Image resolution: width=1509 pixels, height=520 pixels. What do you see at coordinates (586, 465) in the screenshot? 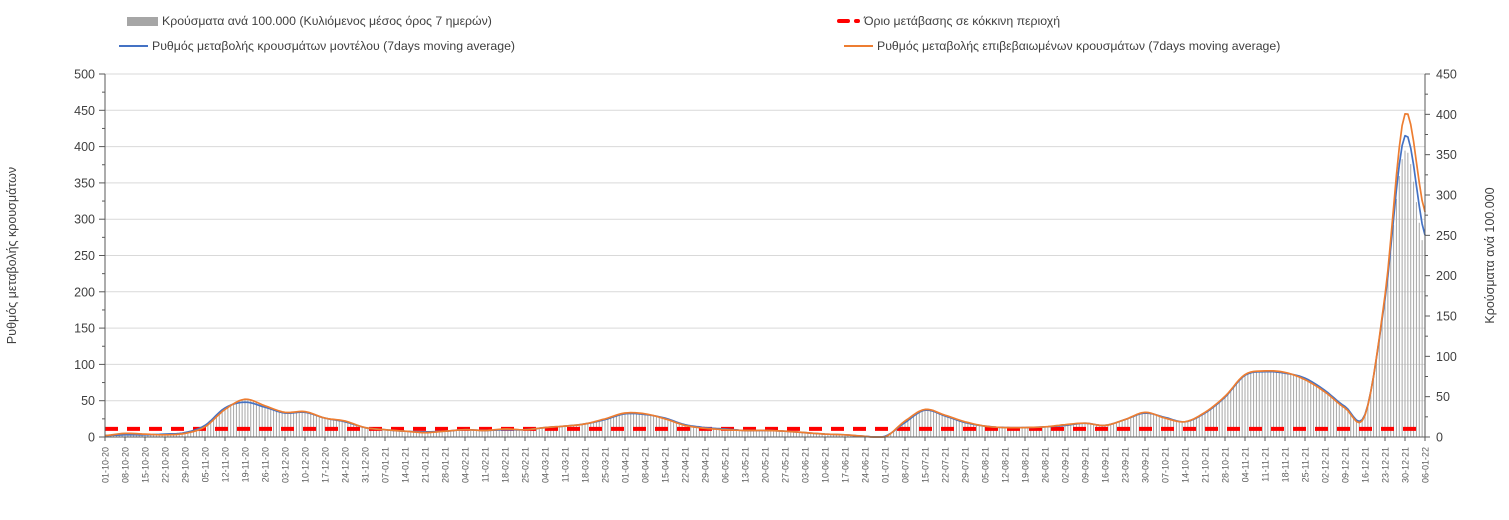
I see `x-tick-label: 18-03-21` at bounding box center [586, 465].